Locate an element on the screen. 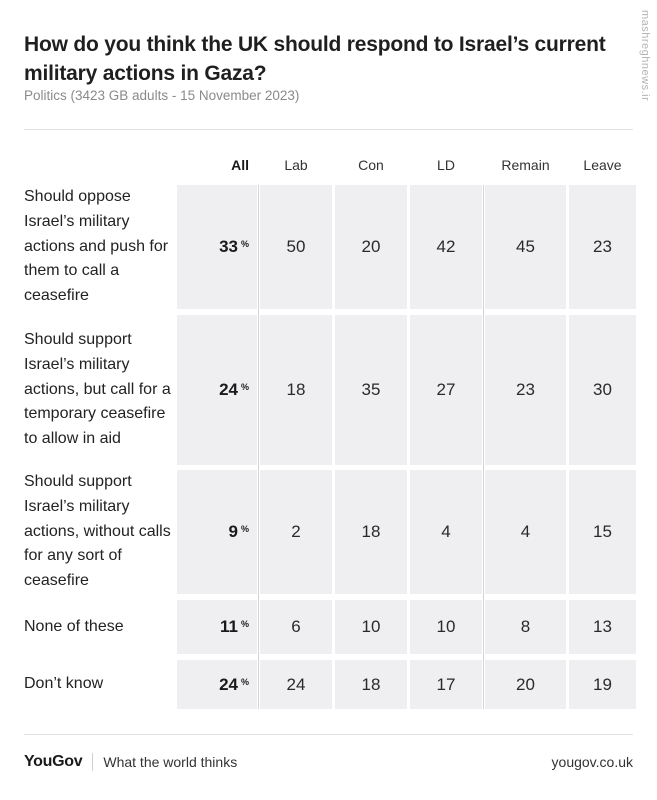  value-number: 11 is located at coordinates (229, 626).